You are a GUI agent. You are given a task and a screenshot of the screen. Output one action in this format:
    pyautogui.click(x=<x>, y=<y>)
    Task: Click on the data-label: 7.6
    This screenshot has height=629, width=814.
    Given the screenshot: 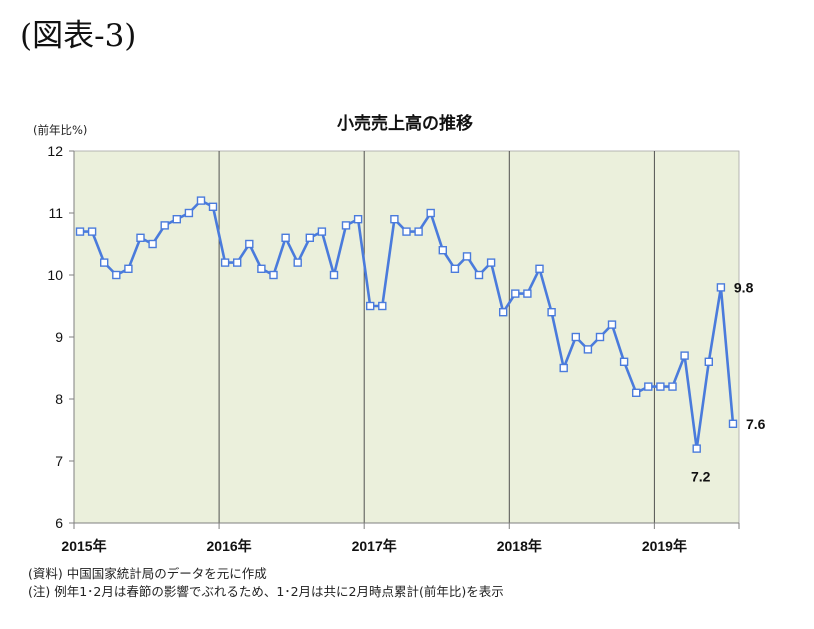 What is the action you would take?
    pyautogui.click(x=756, y=424)
    